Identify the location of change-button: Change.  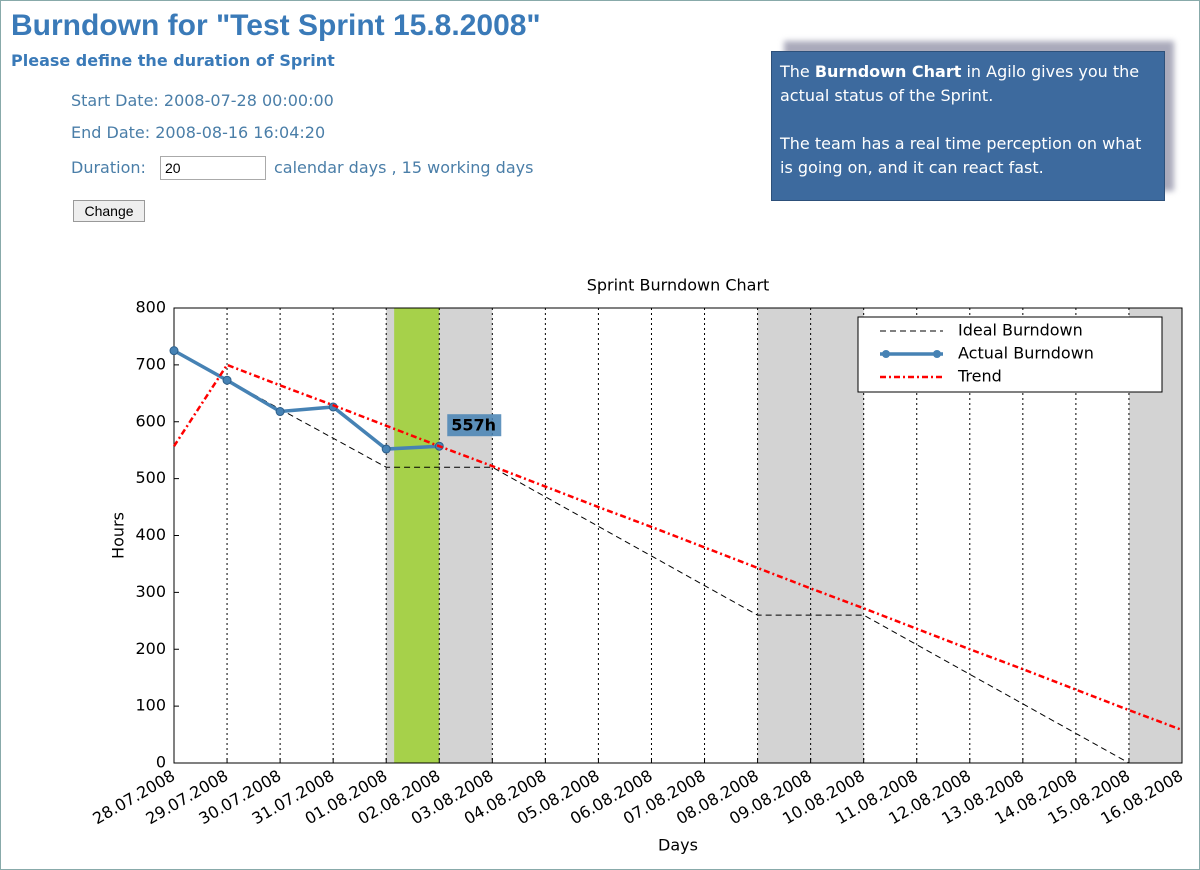
(109, 211).